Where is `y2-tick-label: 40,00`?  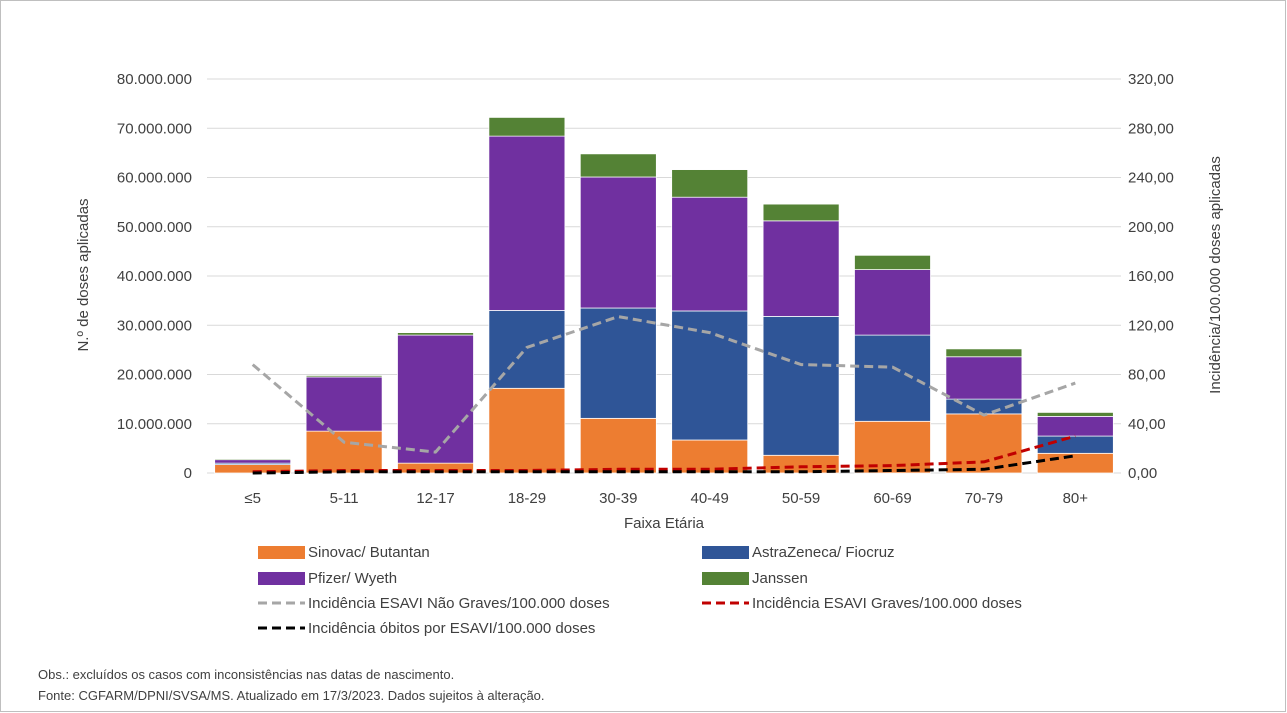
y2-tick-label: 40,00 is located at coordinates (1147, 424).